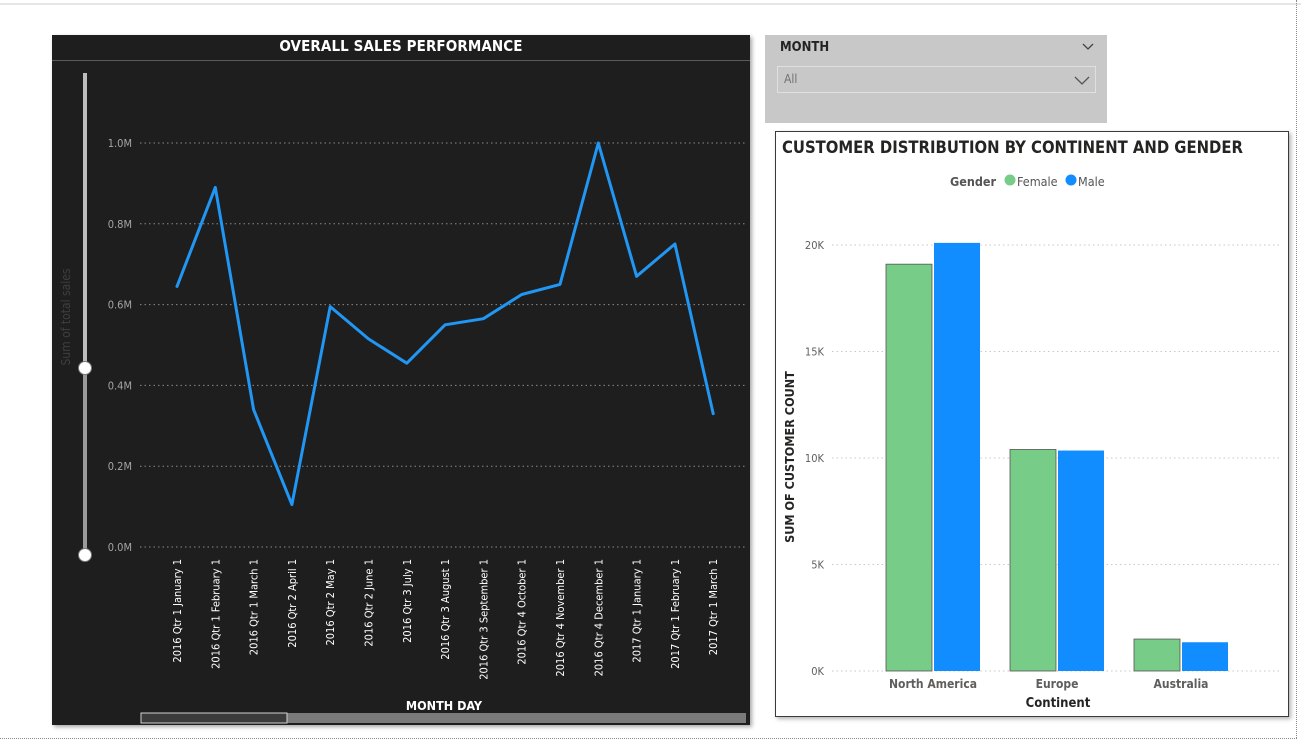 This screenshot has height=743, width=1301. What do you see at coordinates (1091, 181) in the screenshot?
I see `legend-male-label: Male` at bounding box center [1091, 181].